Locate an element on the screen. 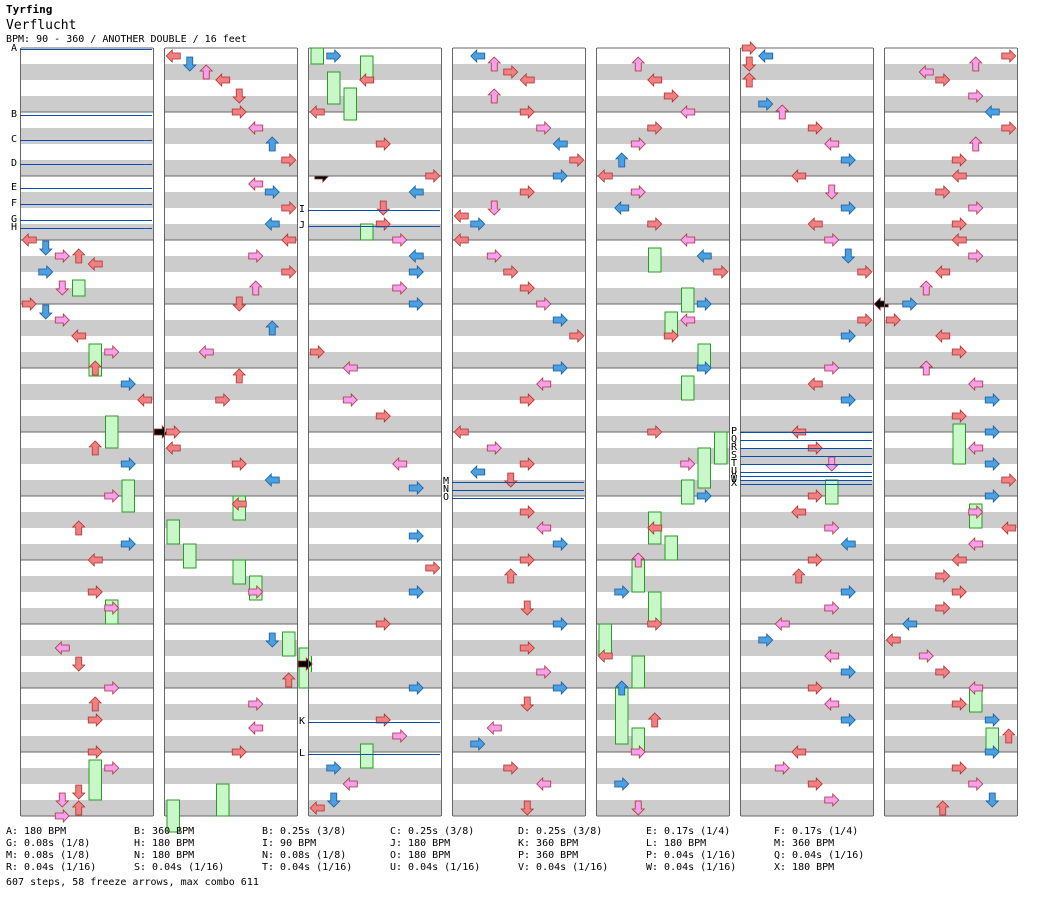  song-title: Tyrfing is located at coordinates (29, 9).